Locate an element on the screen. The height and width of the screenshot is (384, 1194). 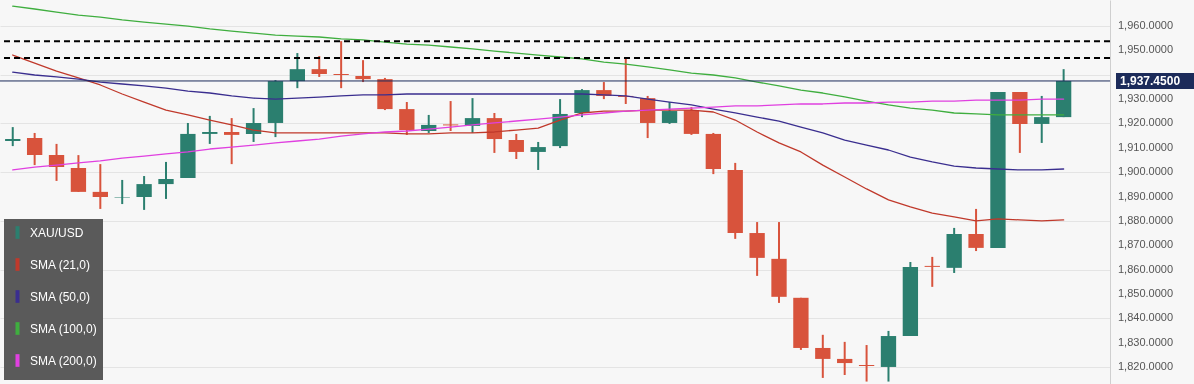
legend-label: SMA (50,0) is located at coordinates (60, 296).